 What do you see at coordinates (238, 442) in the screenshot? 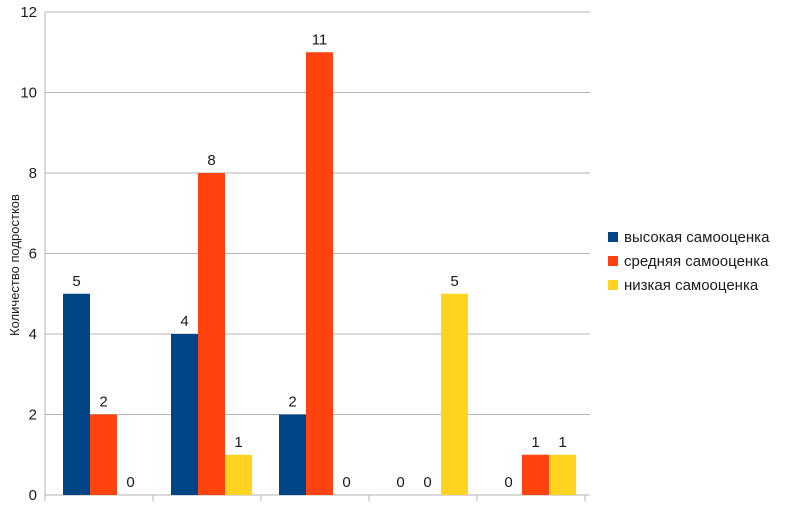
I see `data-label-s3-g2: 1` at bounding box center [238, 442].